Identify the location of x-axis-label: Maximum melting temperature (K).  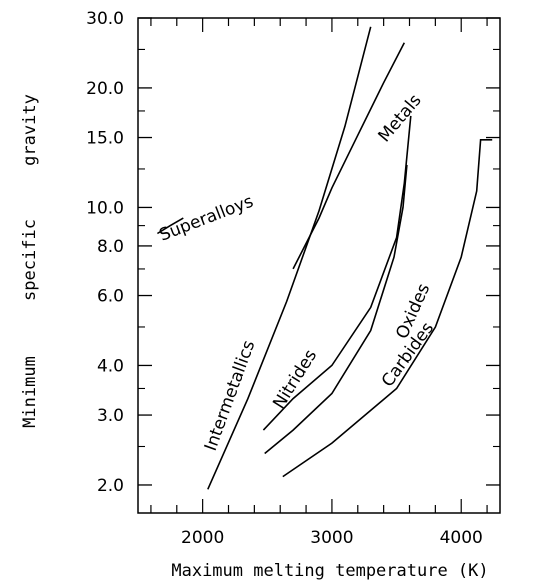
(329, 571).